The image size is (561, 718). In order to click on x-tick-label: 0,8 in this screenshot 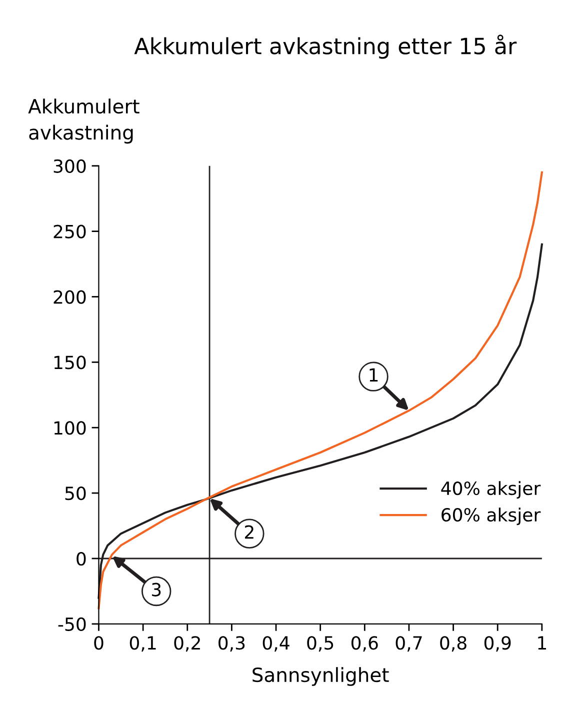, I will do `click(453, 644)`.